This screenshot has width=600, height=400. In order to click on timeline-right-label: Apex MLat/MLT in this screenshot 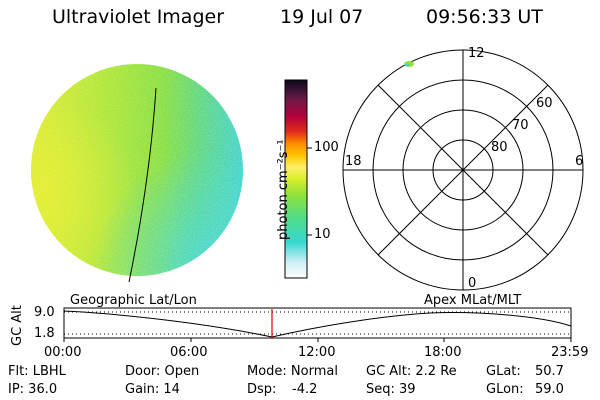, I will do `click(473, 300)`.